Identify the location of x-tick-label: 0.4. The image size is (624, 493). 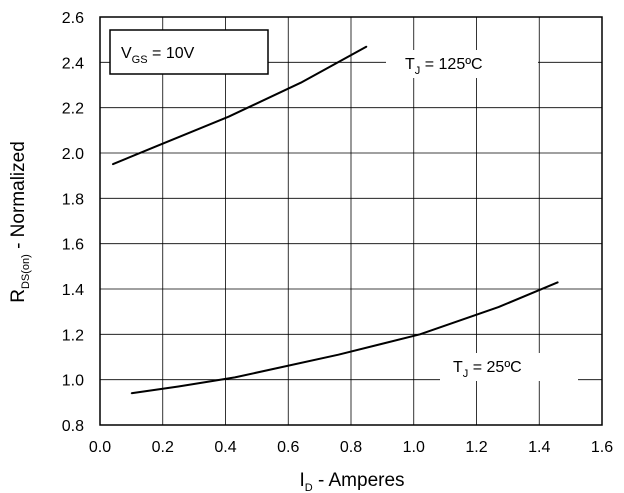
(225, 447).